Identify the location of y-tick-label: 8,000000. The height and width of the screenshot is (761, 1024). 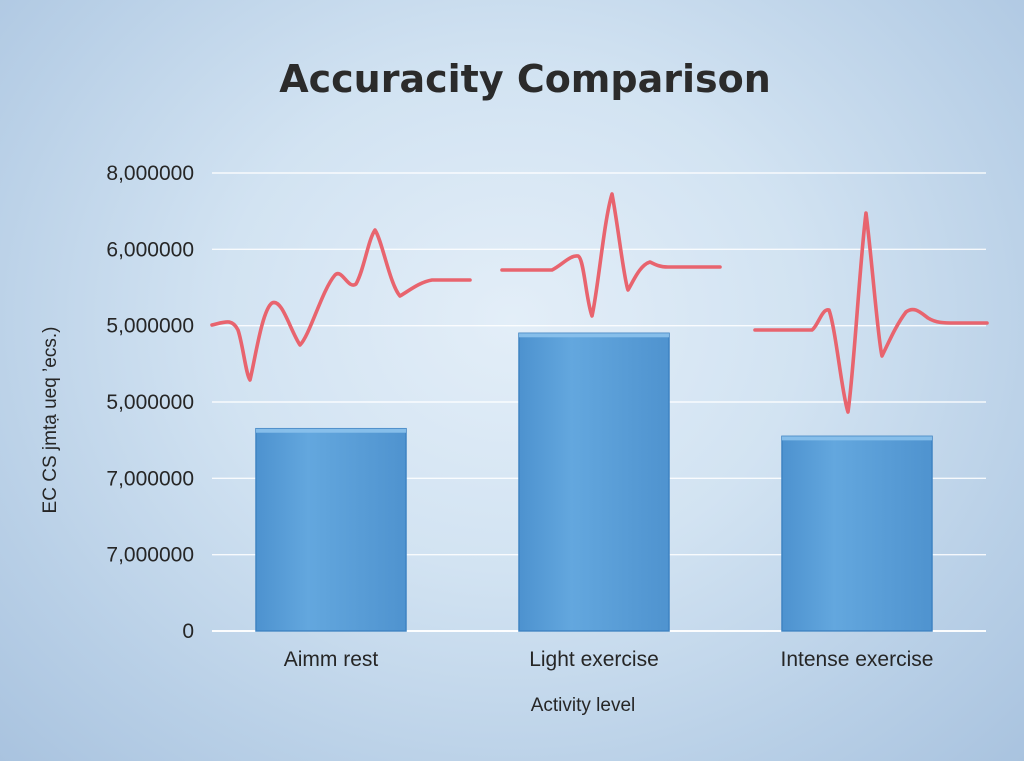
(150, 173).